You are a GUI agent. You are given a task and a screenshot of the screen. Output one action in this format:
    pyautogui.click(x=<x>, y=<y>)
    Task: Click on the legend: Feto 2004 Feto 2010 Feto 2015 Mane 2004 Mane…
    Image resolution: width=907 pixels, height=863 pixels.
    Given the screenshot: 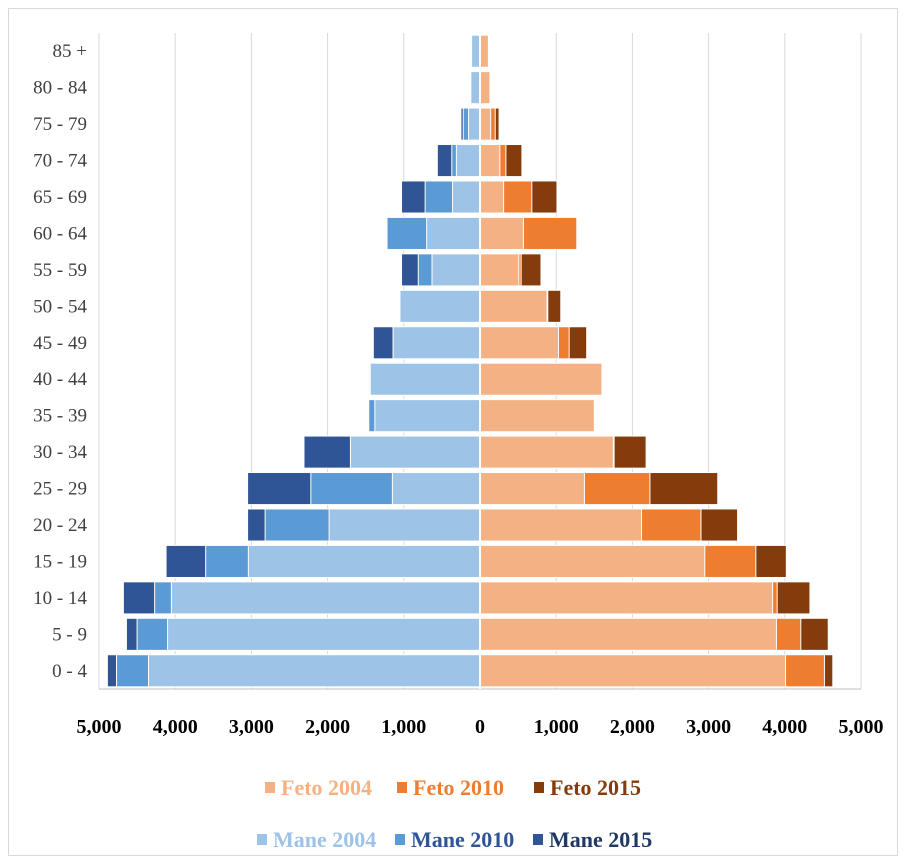 What is the action you would take?
    pyautogui.click(x=454, y=813)
    